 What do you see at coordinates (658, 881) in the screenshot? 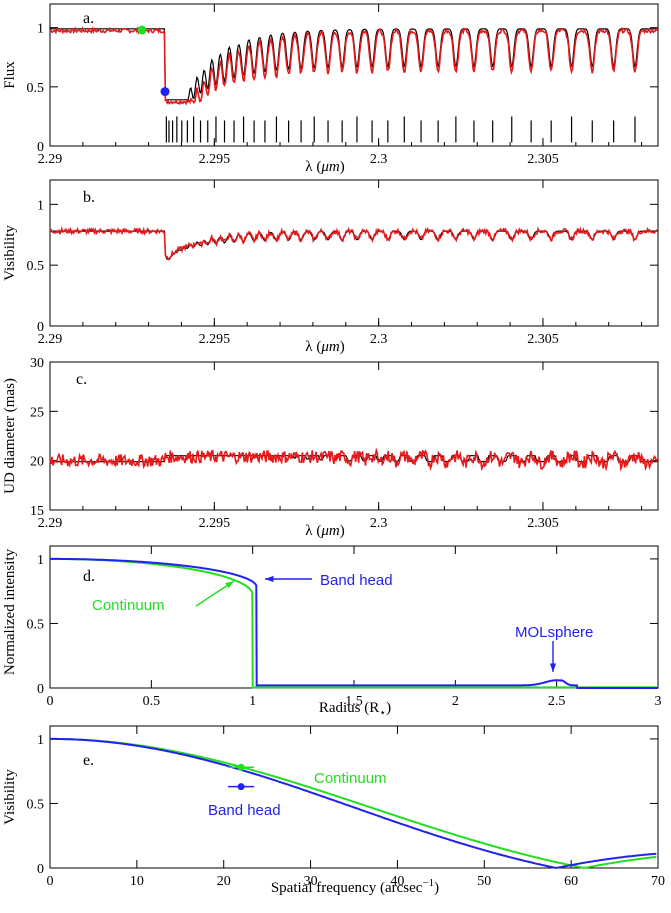
I see `x-tick-label: 70` at bounding box center [658, 881].